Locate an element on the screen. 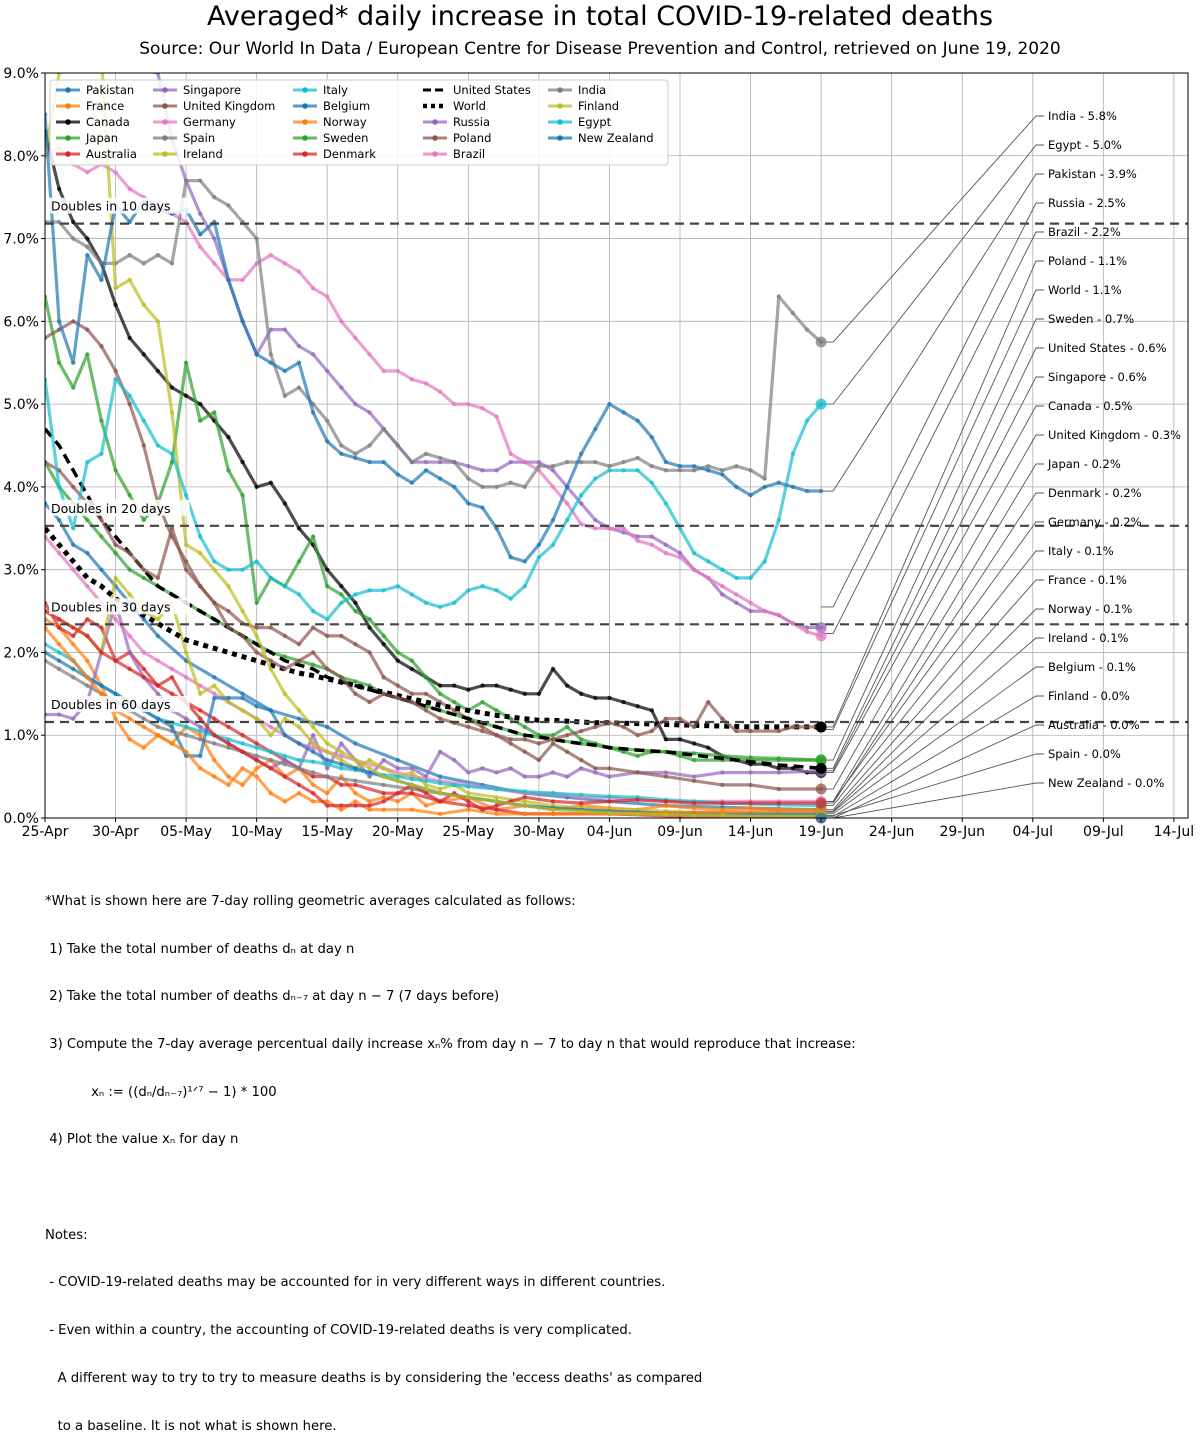 The image size is (1200, 1450). doubling-label: Doubles in 60 days is located at coordinates (111, 704).